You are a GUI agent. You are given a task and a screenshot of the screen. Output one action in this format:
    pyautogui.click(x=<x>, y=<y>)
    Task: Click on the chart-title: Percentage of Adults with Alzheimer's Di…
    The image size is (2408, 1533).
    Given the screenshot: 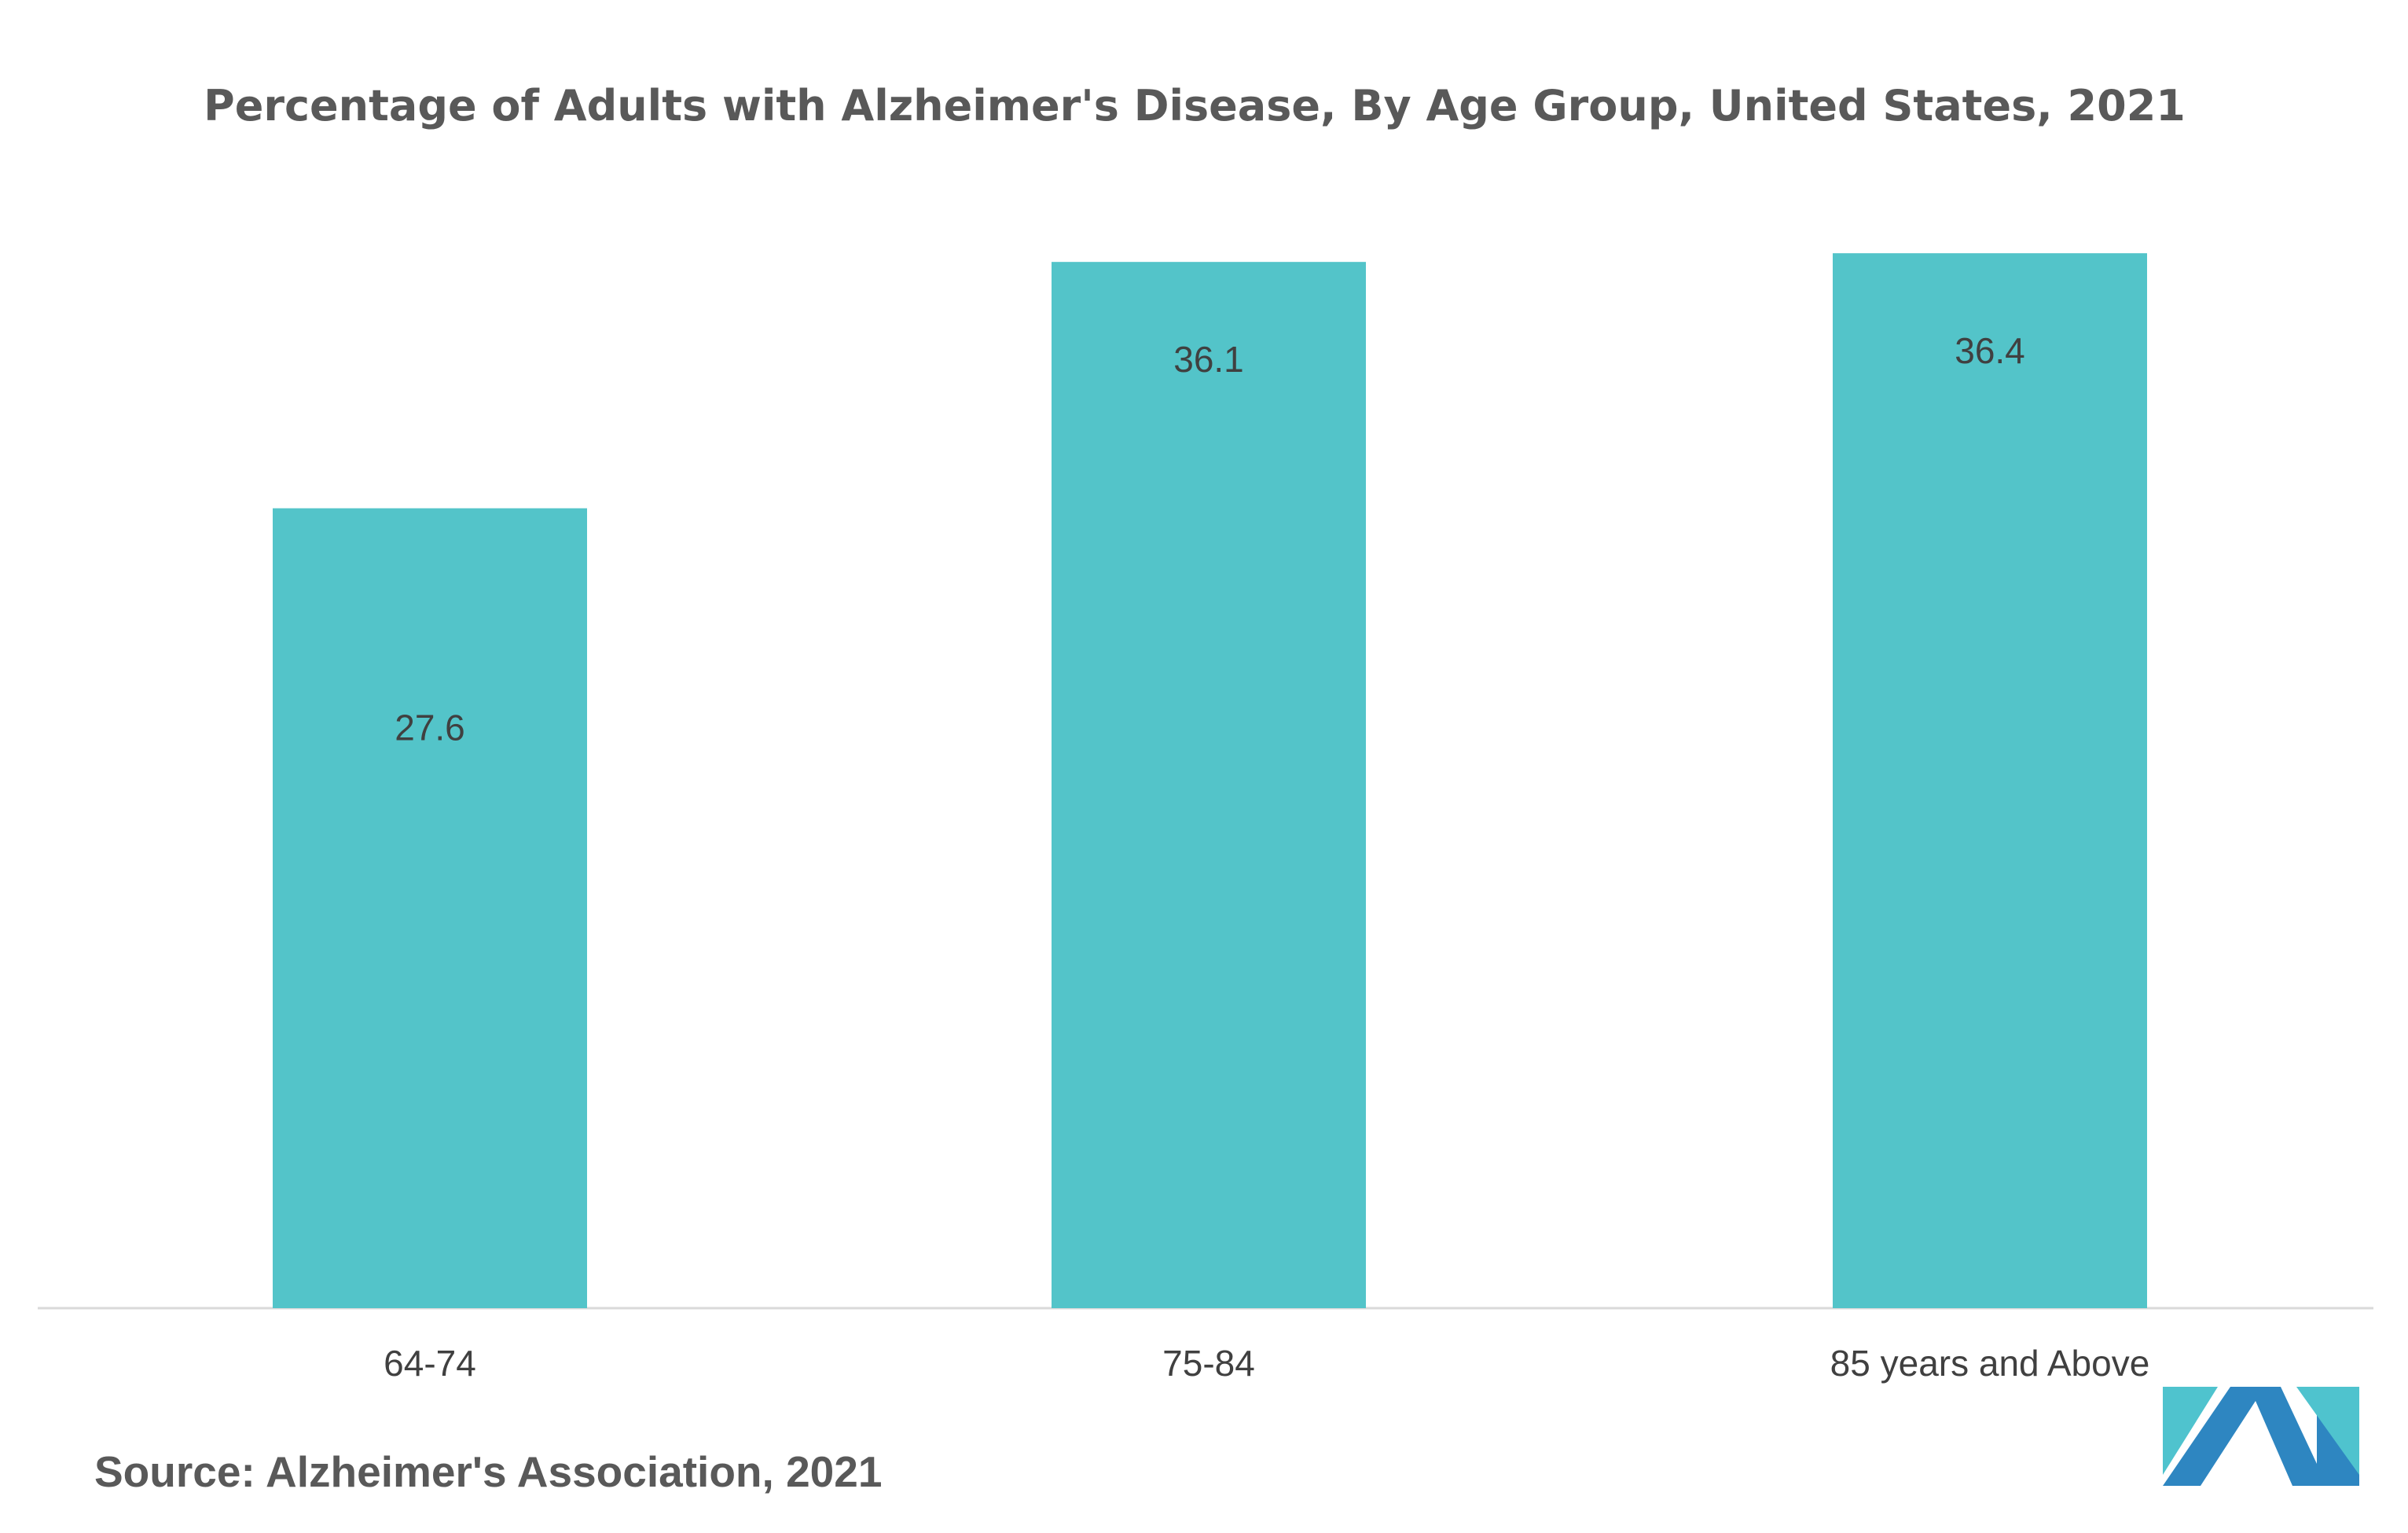 What is the action you would take?
    pyautogui.click(x=1195, y=106)
    